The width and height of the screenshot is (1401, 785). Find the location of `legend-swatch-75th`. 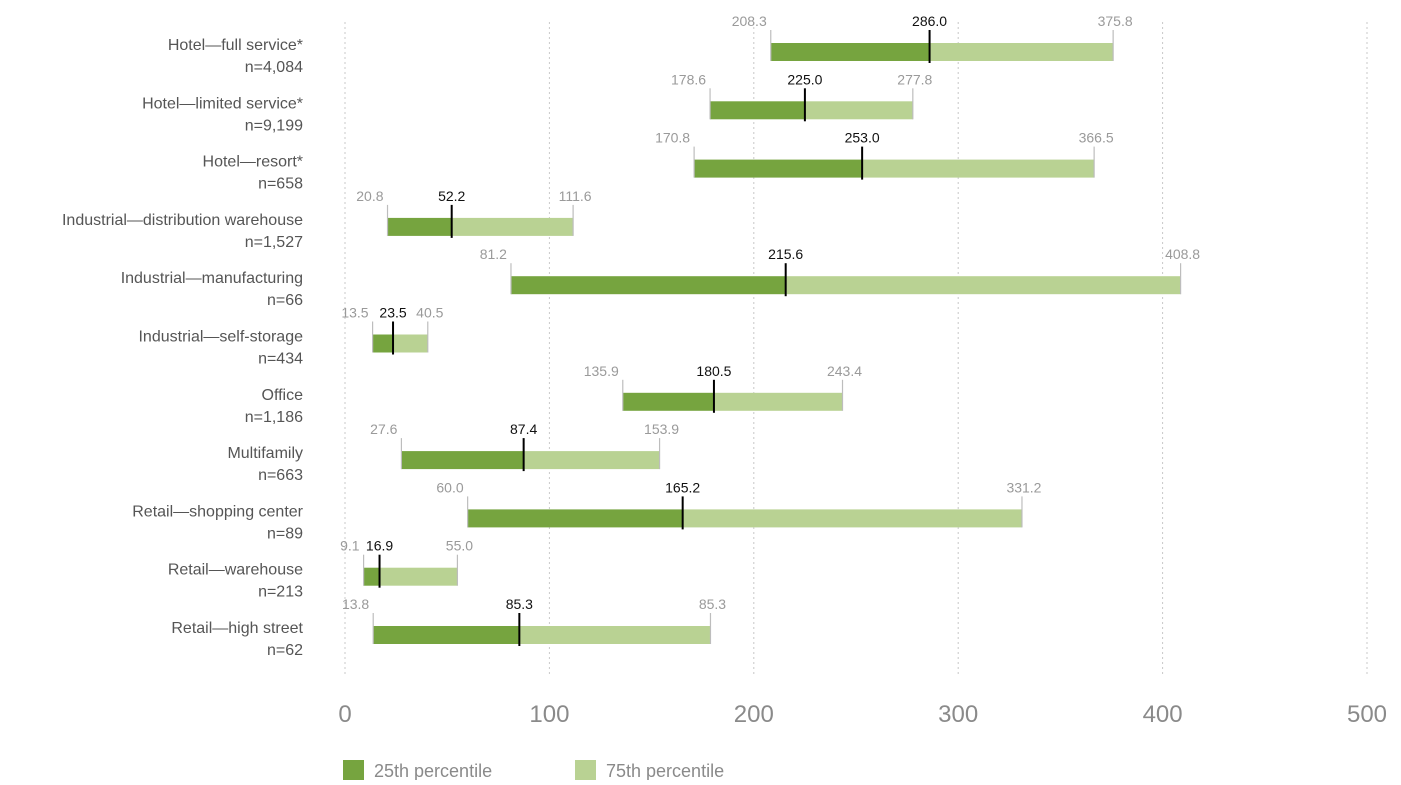

legend-swatch-75th is located at coordinates (585, 770).